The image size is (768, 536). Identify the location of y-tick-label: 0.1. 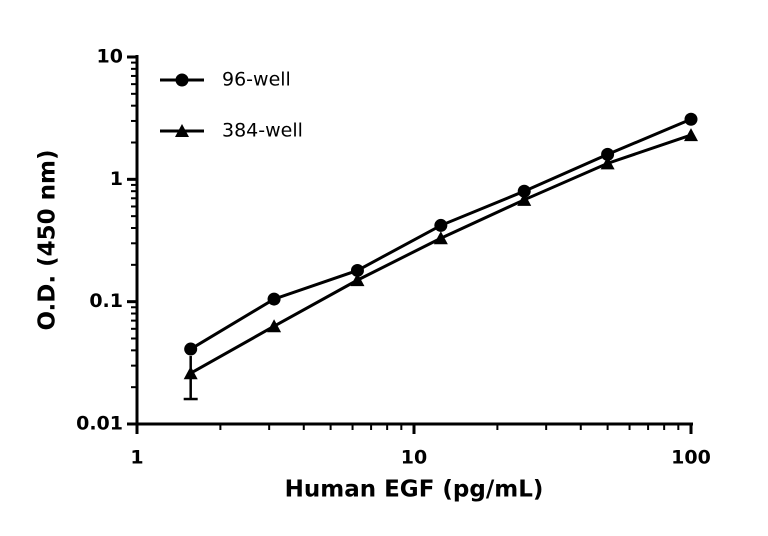
(106, 301).